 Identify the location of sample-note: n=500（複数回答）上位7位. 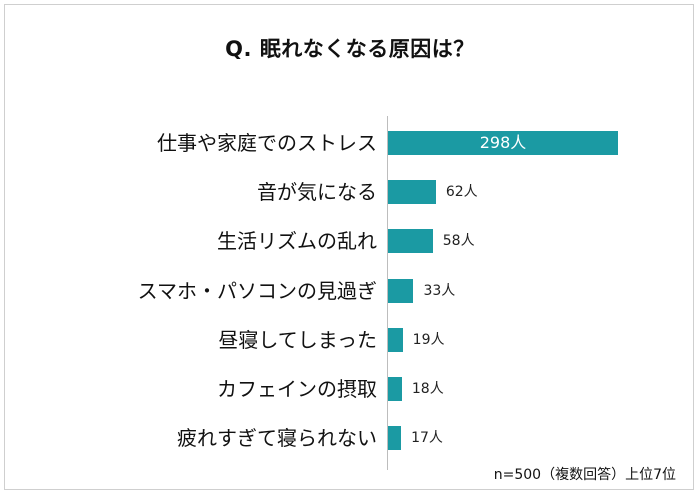
(584, 475).